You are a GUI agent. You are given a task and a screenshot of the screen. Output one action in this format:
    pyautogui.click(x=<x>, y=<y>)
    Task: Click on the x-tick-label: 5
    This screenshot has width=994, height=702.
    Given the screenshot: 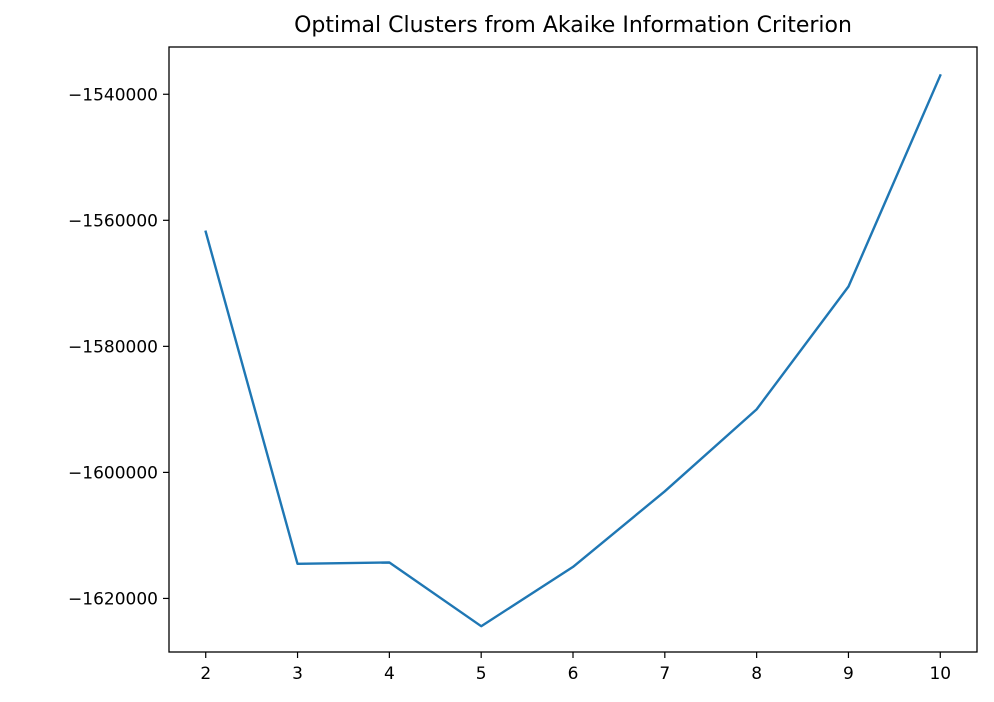 What is the action you would take?
    pyautogui.click(x=481, y=674)
    